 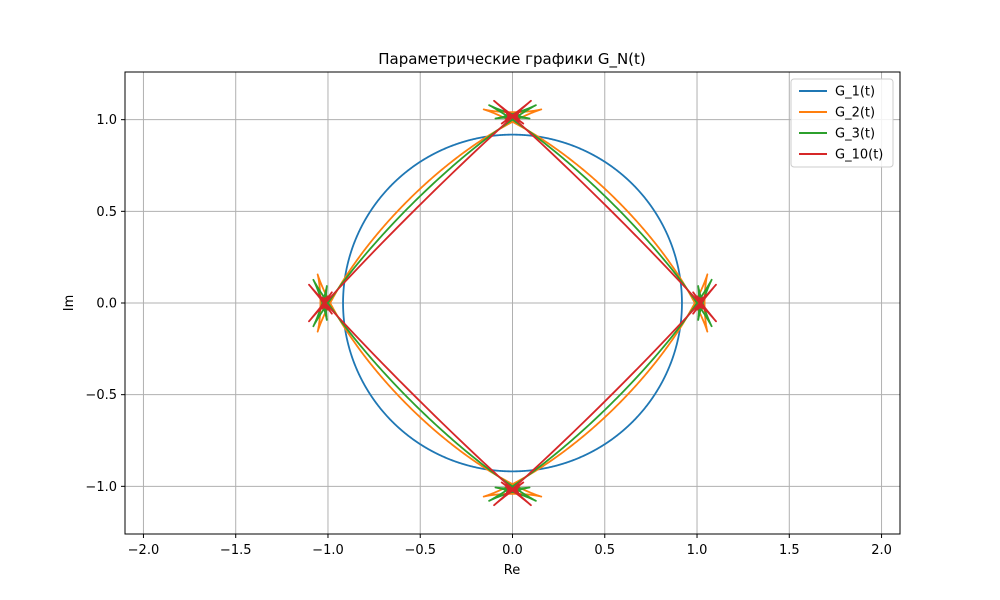 I want to click on legend-label: G_2(t), so click(x=855, y=113).